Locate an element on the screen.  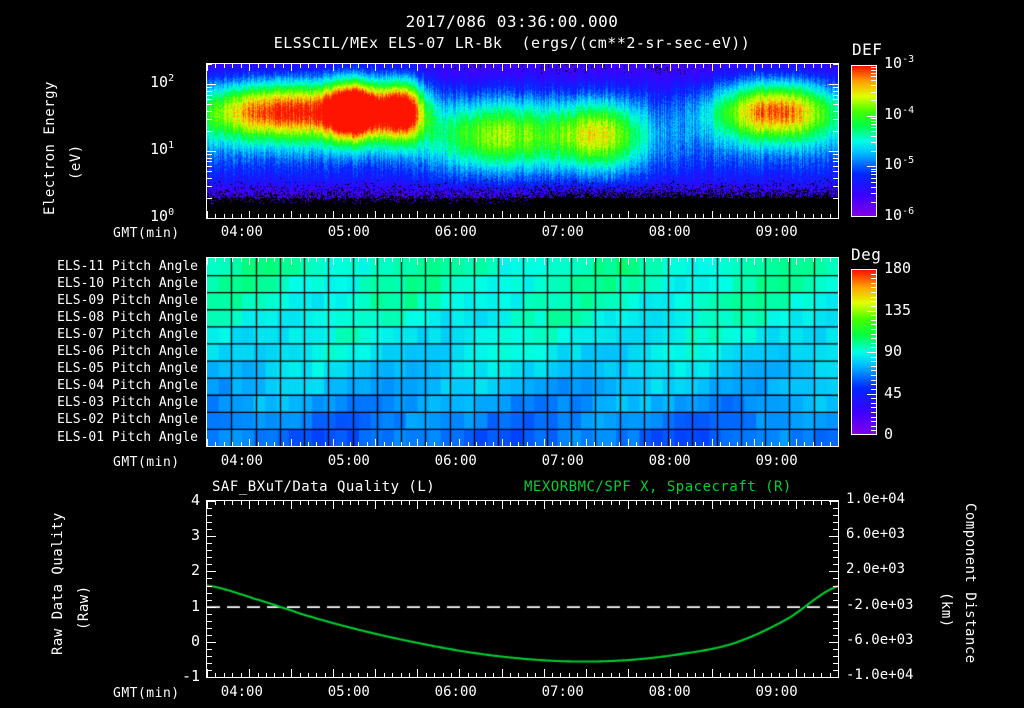
panel2-xlabel: GMT(min) is located at coordinates (146, 462).